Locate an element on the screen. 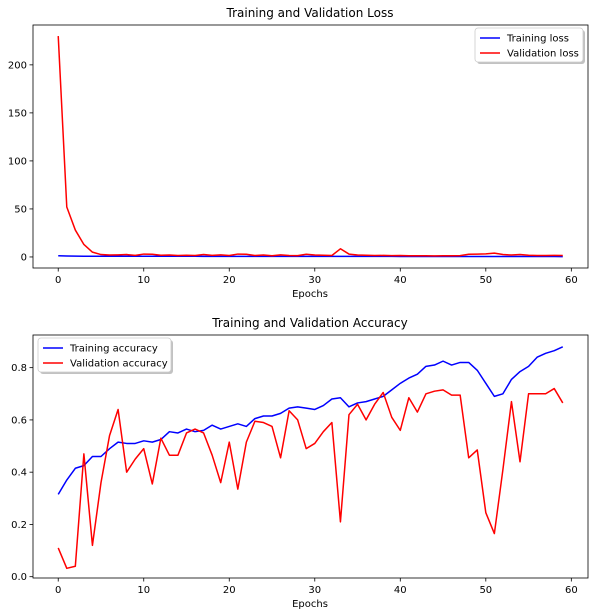 This screenshot has height=616, width=594. loss-x-tick-label: 60 is located at coordinates (571, 280).